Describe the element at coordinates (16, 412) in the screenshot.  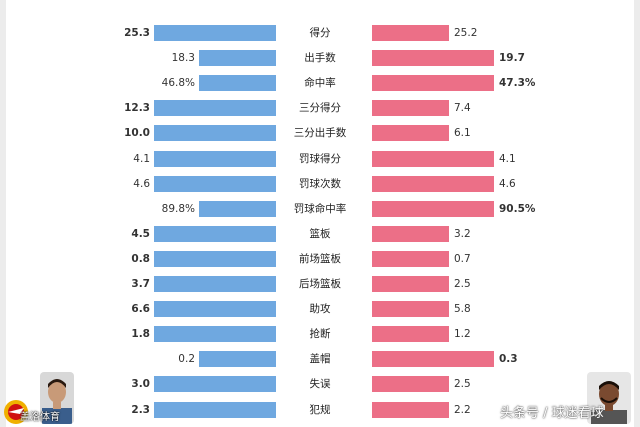
I see `logo-icon` at that location.